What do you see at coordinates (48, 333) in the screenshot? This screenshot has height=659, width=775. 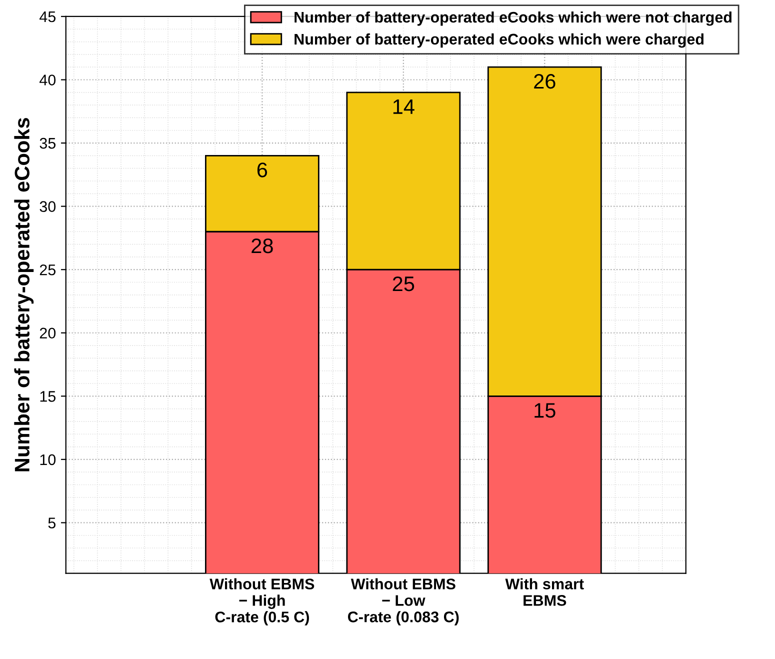 I see `y-tick-label: 20` at bounding box center [48, 333].